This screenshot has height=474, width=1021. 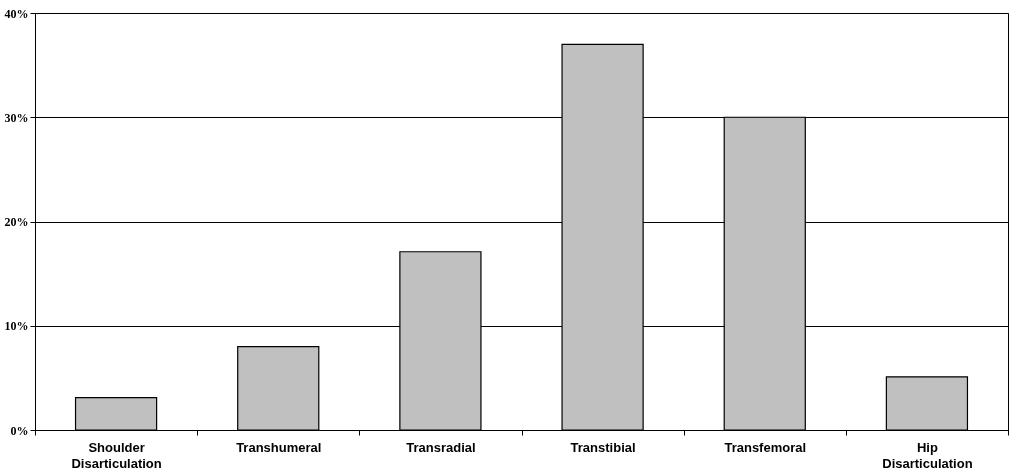 What do you see at coordinates (765, 447) in the screenshot?
I see `x-tick-label: Transfemoral` at bounding box center [765, 447].